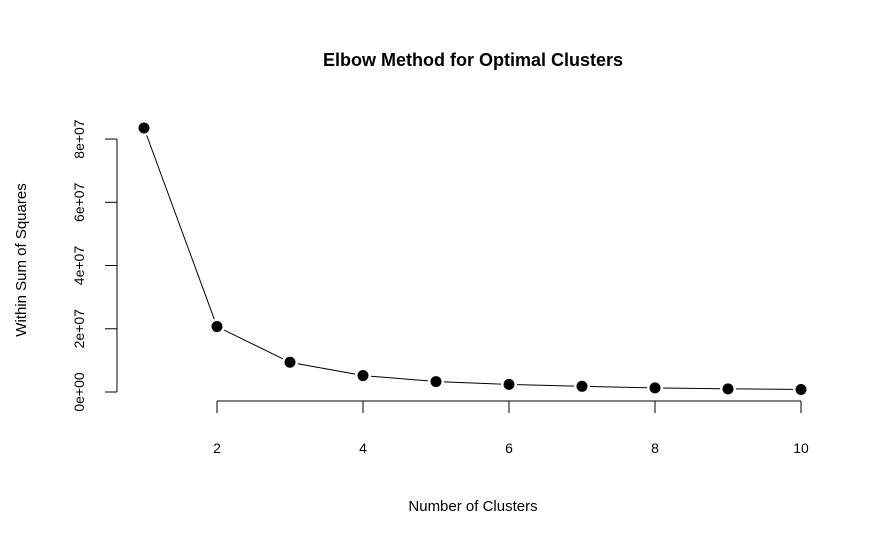  I want to click on y-axis-label: Within Sum of Squares, so click(21, 259).